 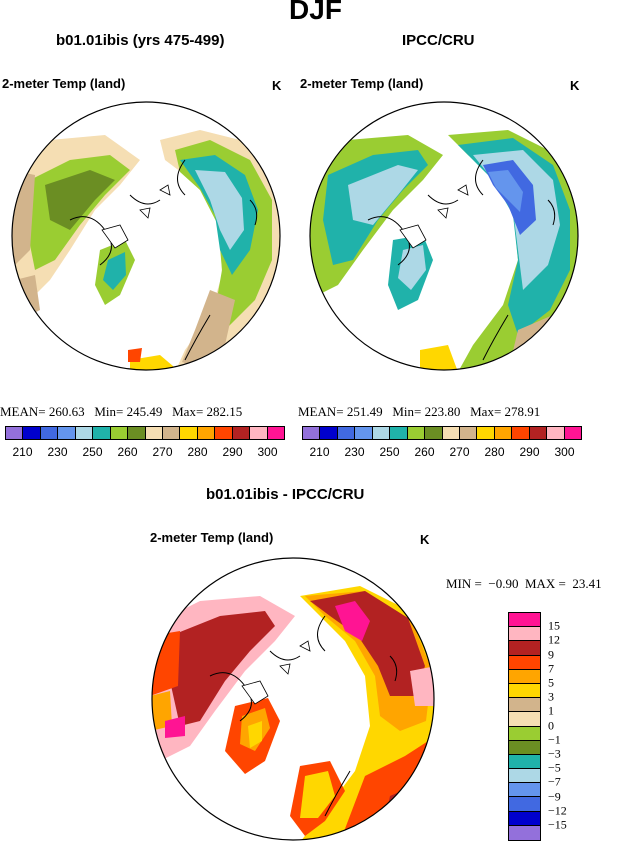 What do you see at coordinates (554, 767) in the screenshot?
I see `colorbar-tick-label: −5` at bounding box center [554, 767].